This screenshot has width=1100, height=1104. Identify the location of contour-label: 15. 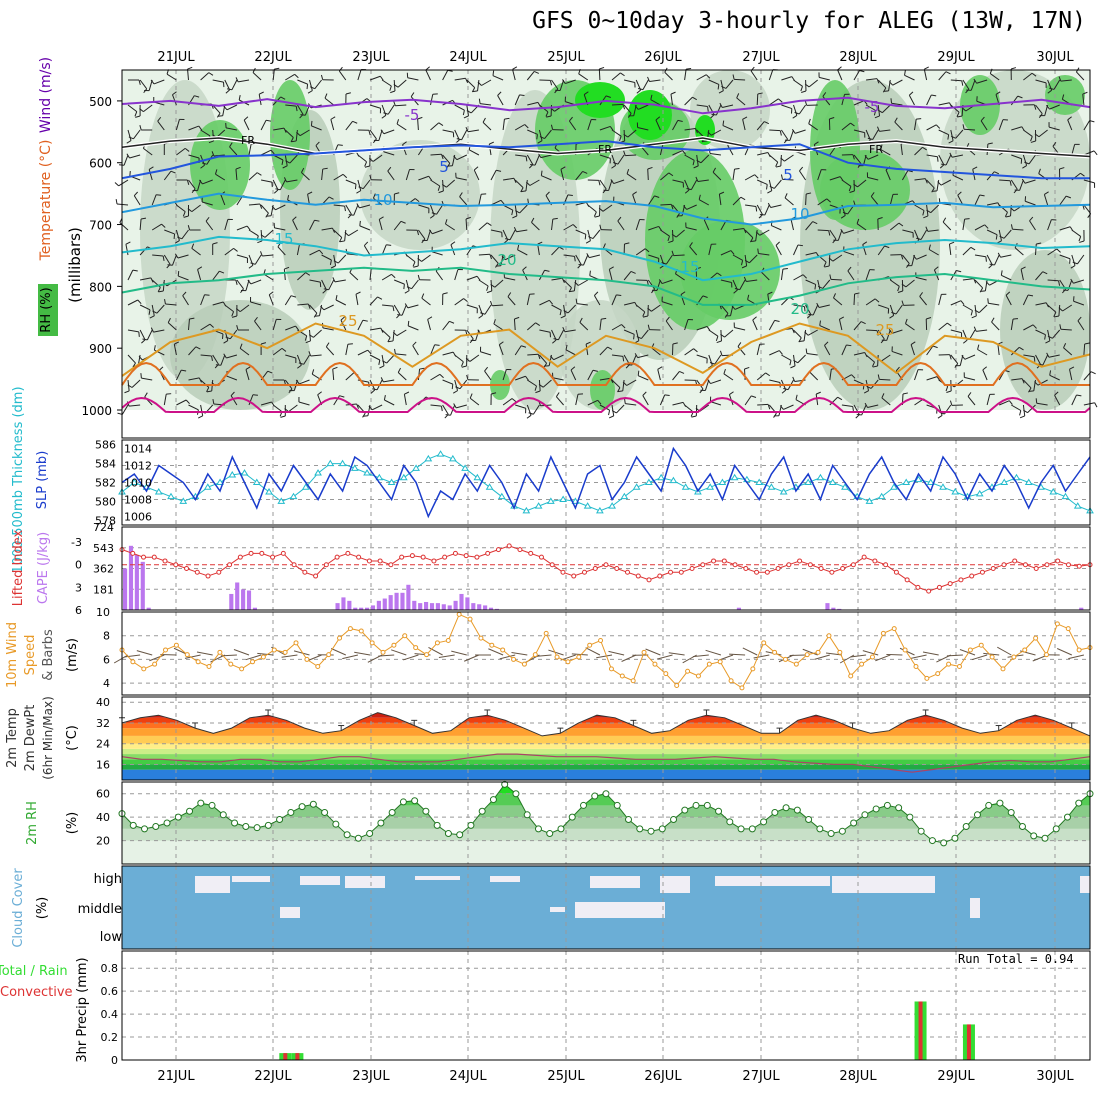
(689, 267).